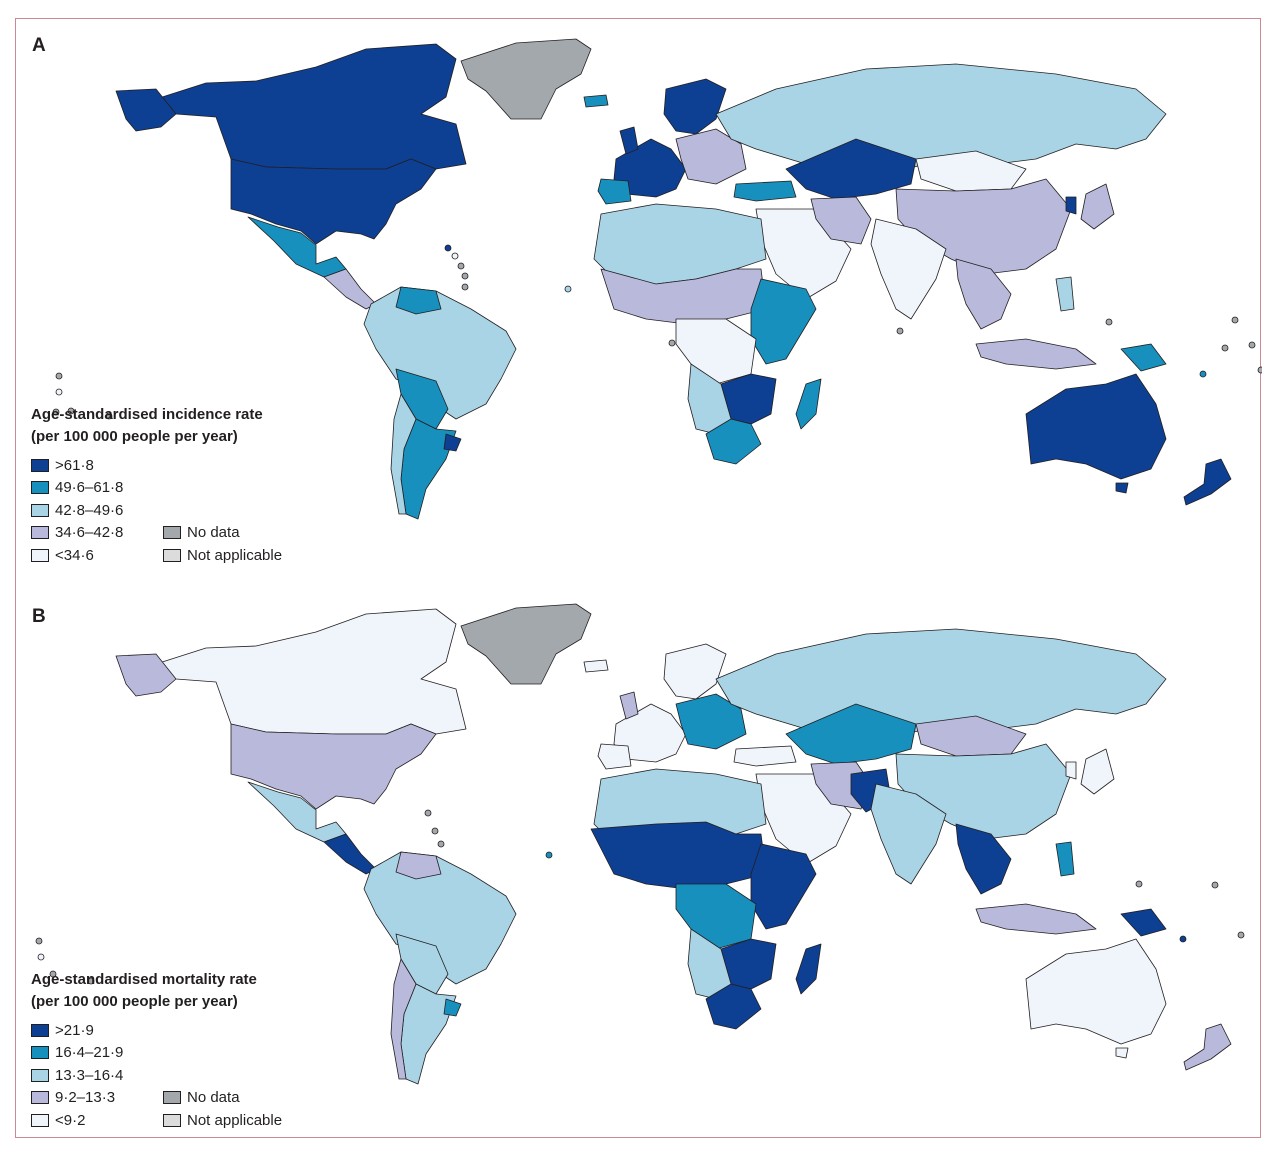  Describe the element at coordinates (144, 979) in the screenshot. I see `mortality-legend-title: Age-standardised mortality rate` at that location.